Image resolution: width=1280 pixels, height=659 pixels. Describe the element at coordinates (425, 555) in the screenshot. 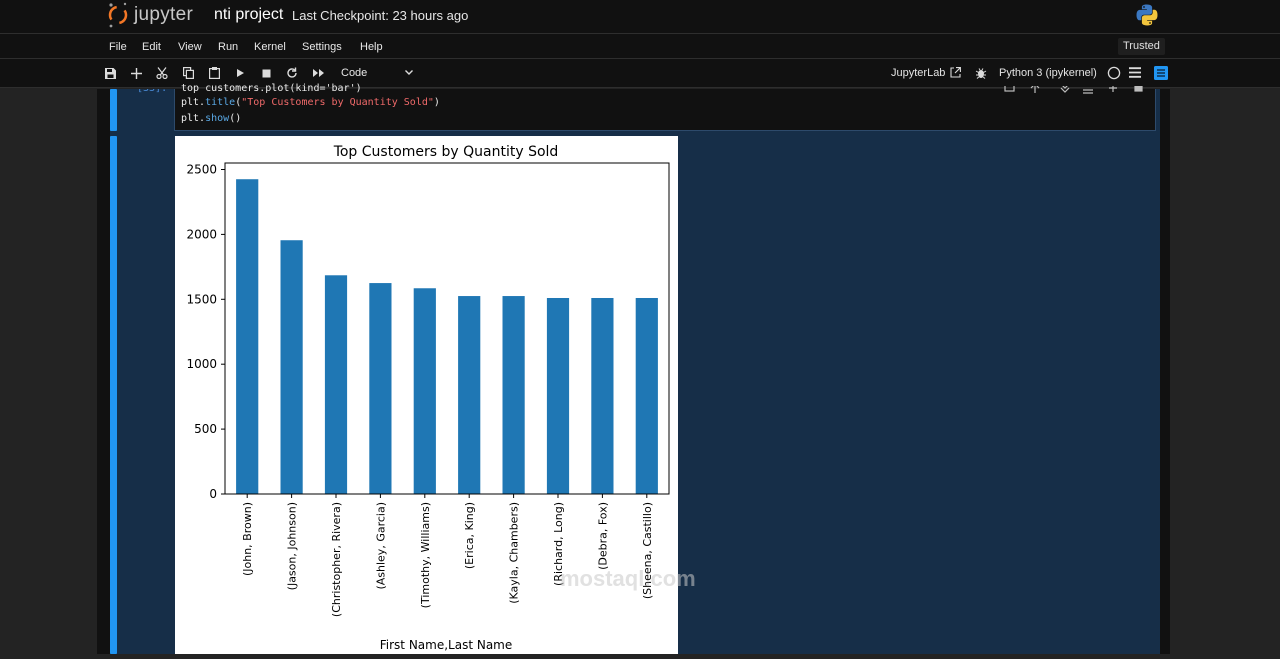

I see `x-tick-label: (Timothy, Williams)` at that location.